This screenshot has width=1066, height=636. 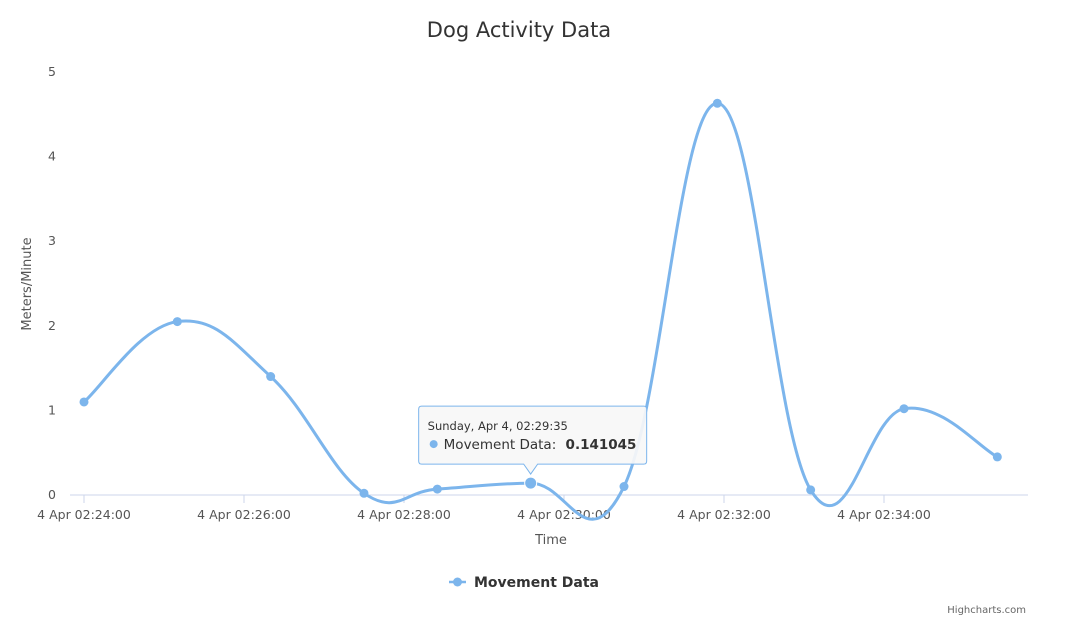 I want to click on legend-item-movement-data: Movement Data, so click(x=524, y=583).